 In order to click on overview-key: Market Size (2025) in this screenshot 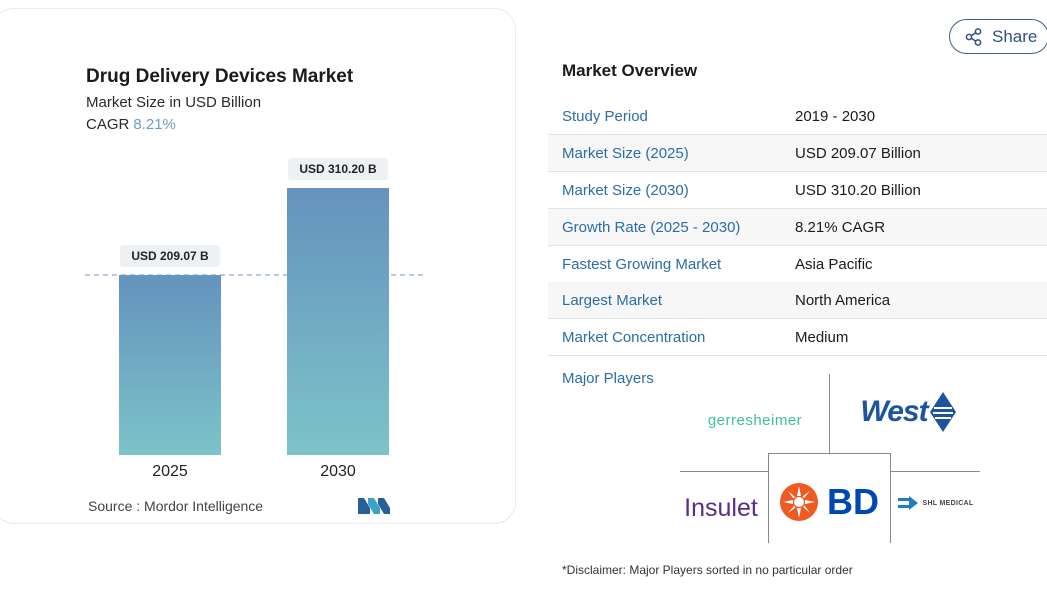, I will do `click(625, 153)`.